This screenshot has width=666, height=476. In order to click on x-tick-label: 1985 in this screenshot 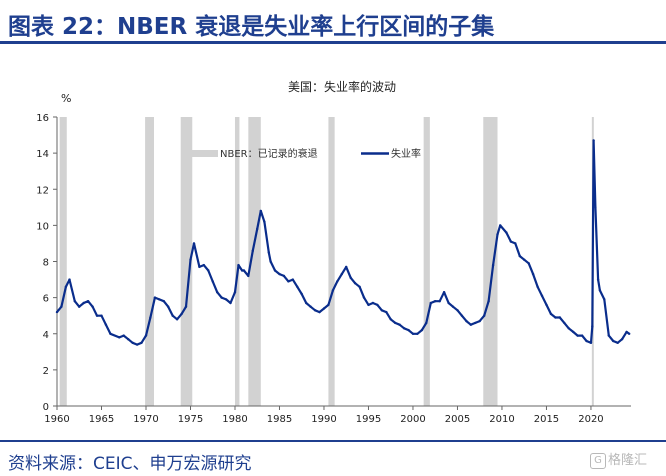, I will do `click(279, 419)`.